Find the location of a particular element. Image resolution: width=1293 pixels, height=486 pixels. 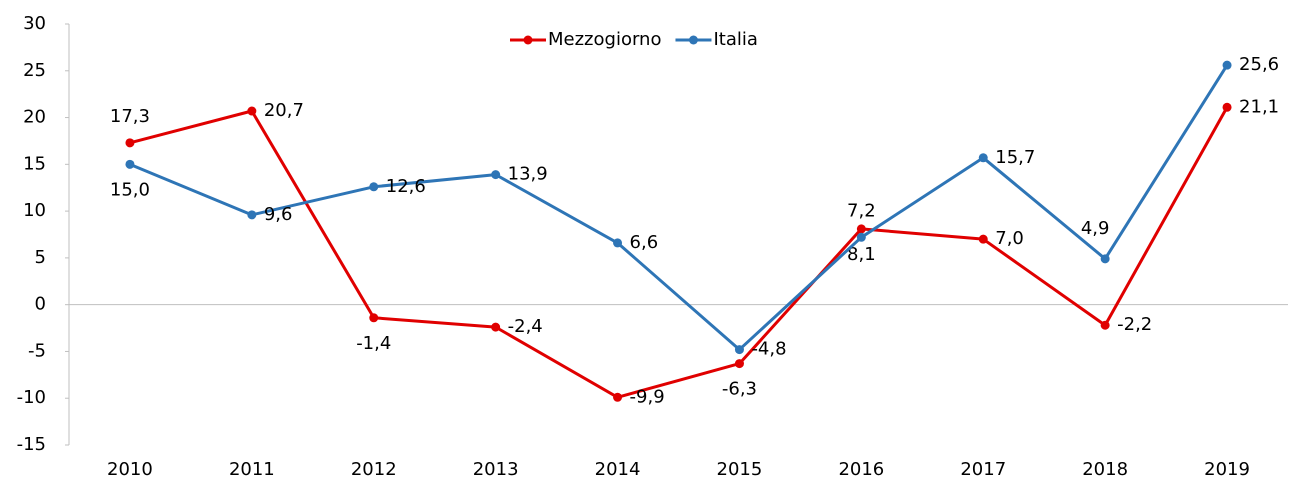

data-label: 17,3 is located at coordinates (130, 116).